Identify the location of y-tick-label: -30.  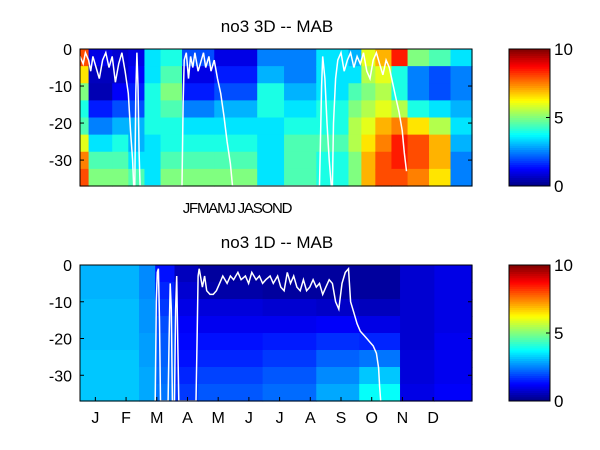
(60, 376).